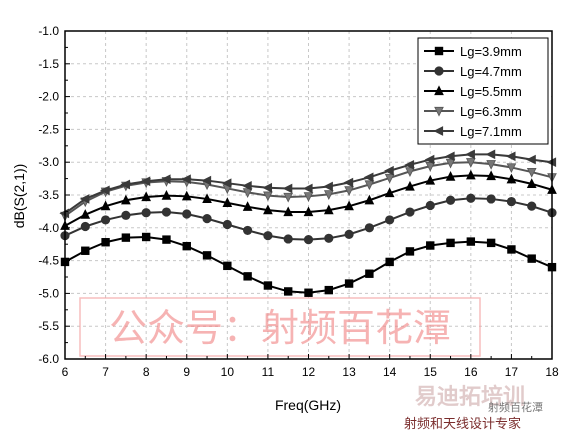 The width and height of the screenshot is (577, 434). Describe the element at coordinates (146, 372) in the screenshot. I see `x-tick-label: 8` at that location.